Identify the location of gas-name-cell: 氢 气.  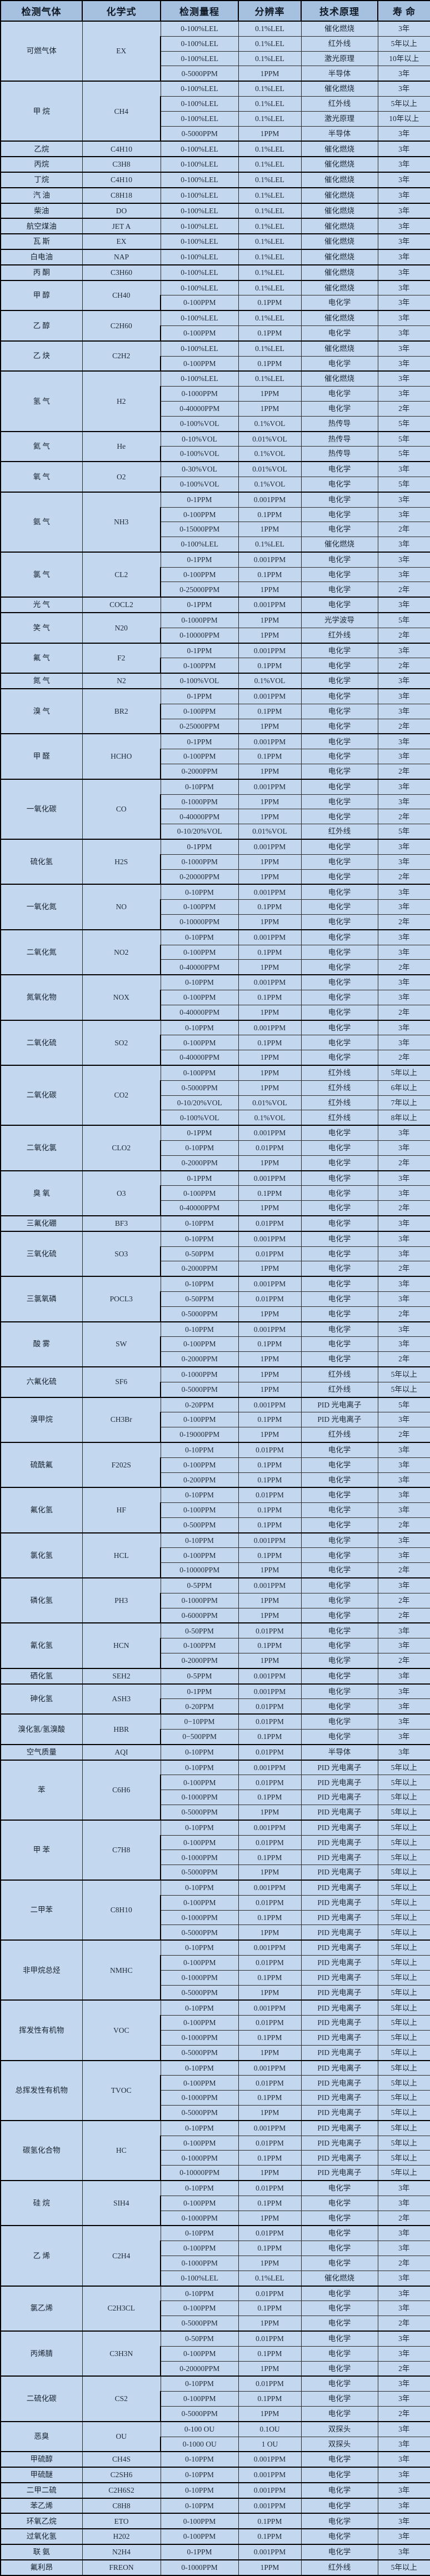
(41, 401).